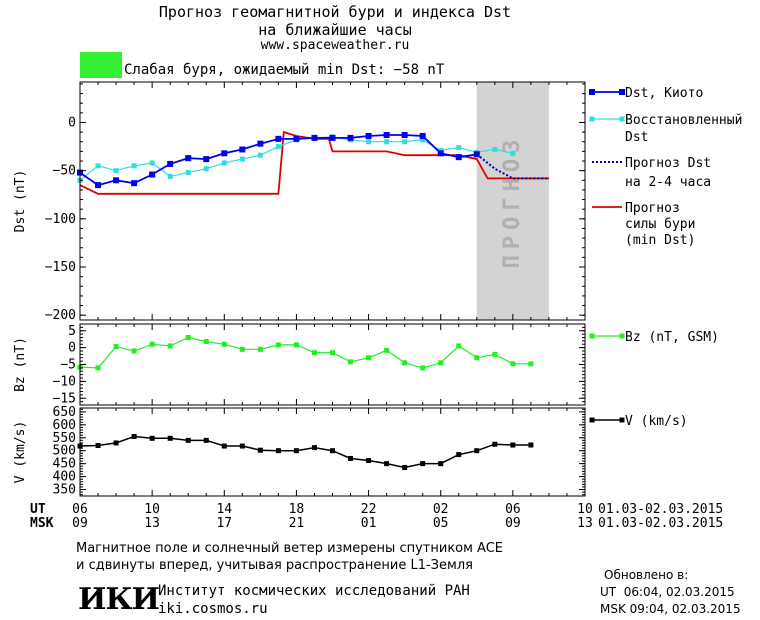 This screenshot has height=620, width=760. I want to click on institute-name: Институт космических исследований РАН, so click(314, 591).